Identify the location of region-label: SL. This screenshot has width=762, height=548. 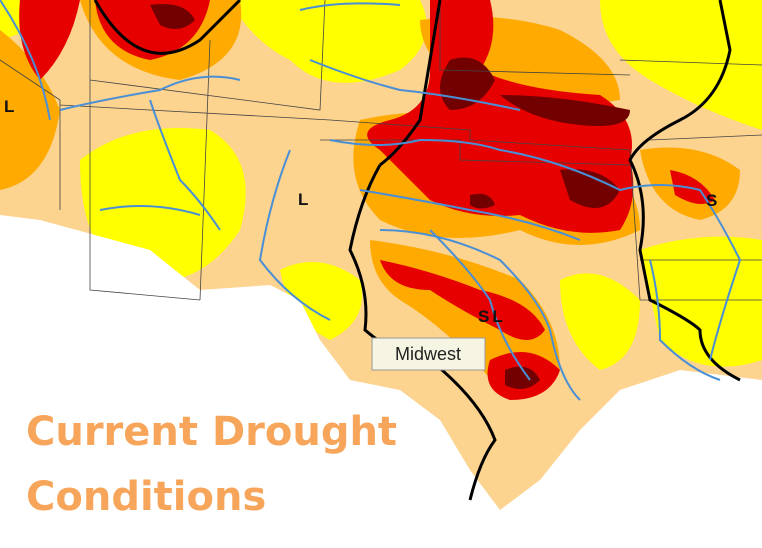
(492, 316).